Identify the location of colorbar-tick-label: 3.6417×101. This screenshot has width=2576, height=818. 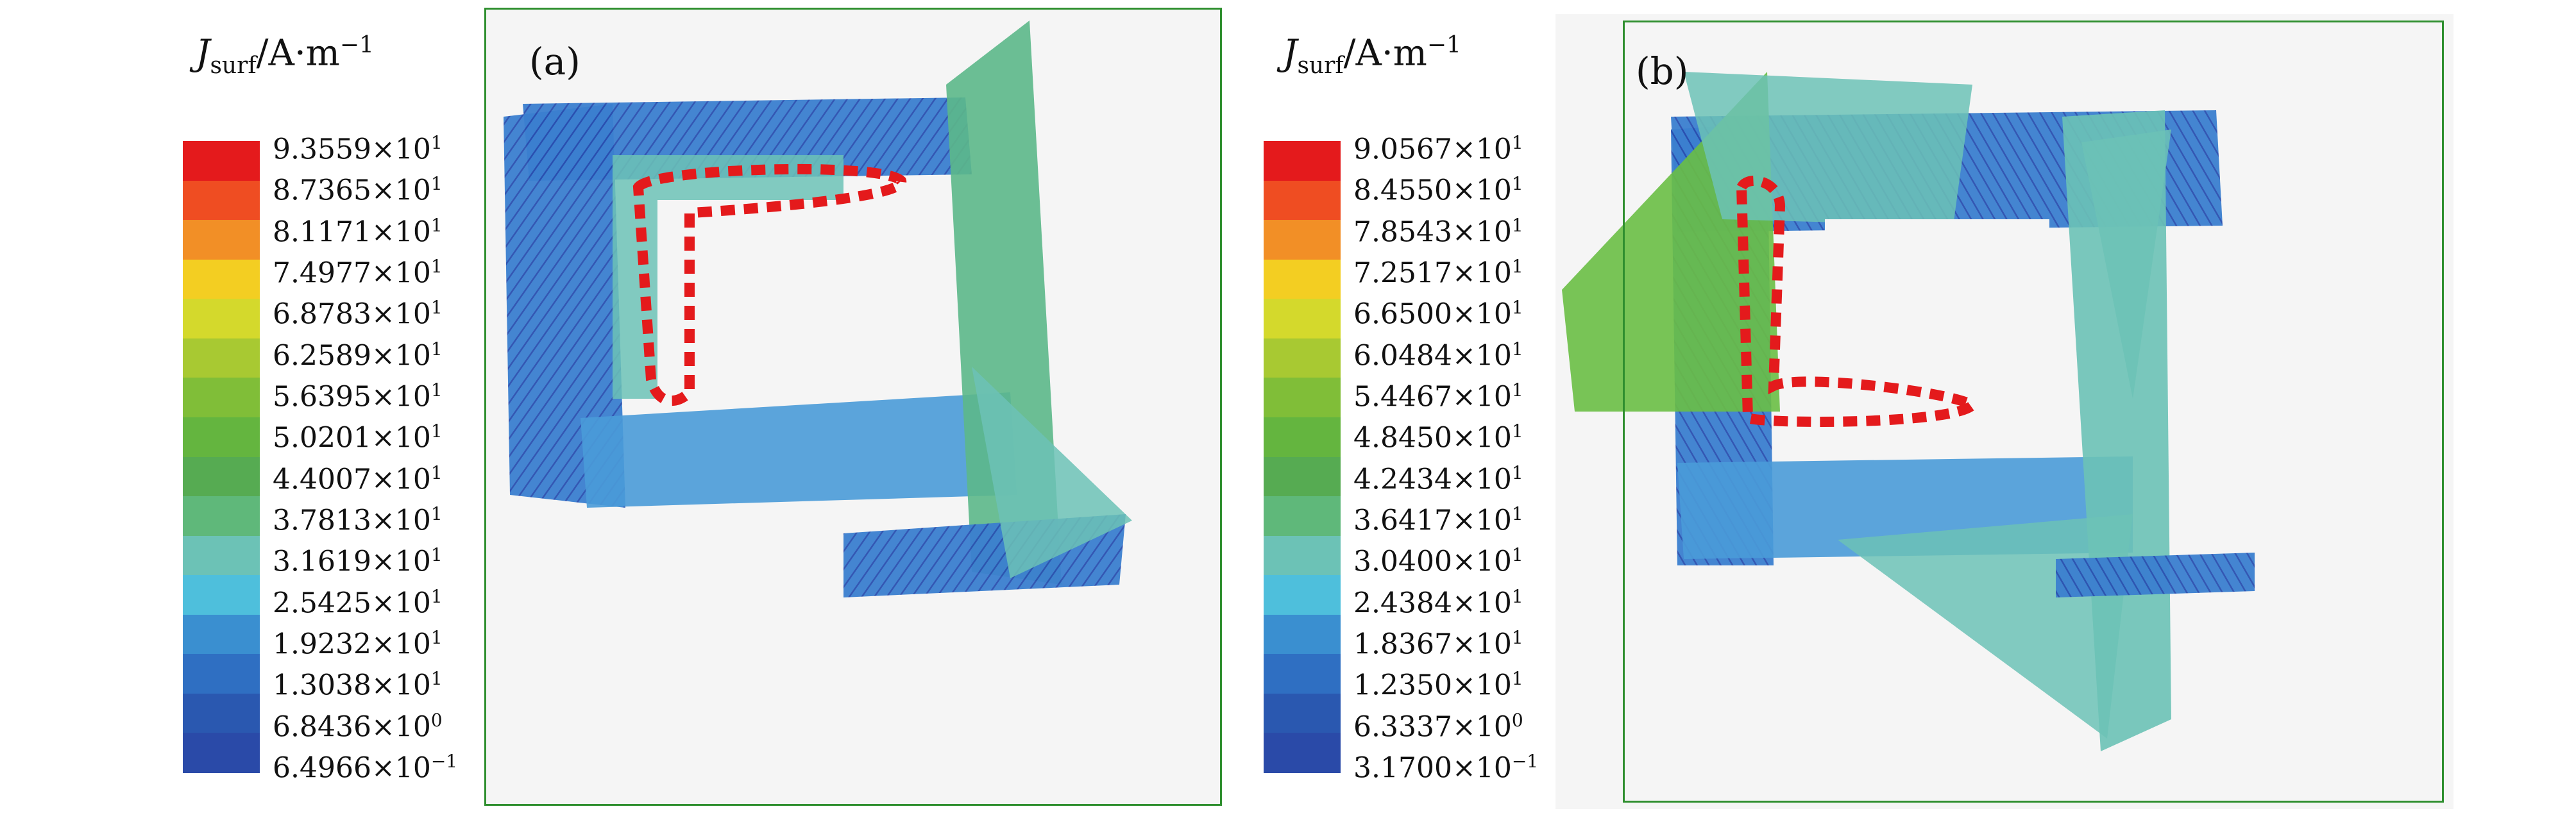
(1438, 520).